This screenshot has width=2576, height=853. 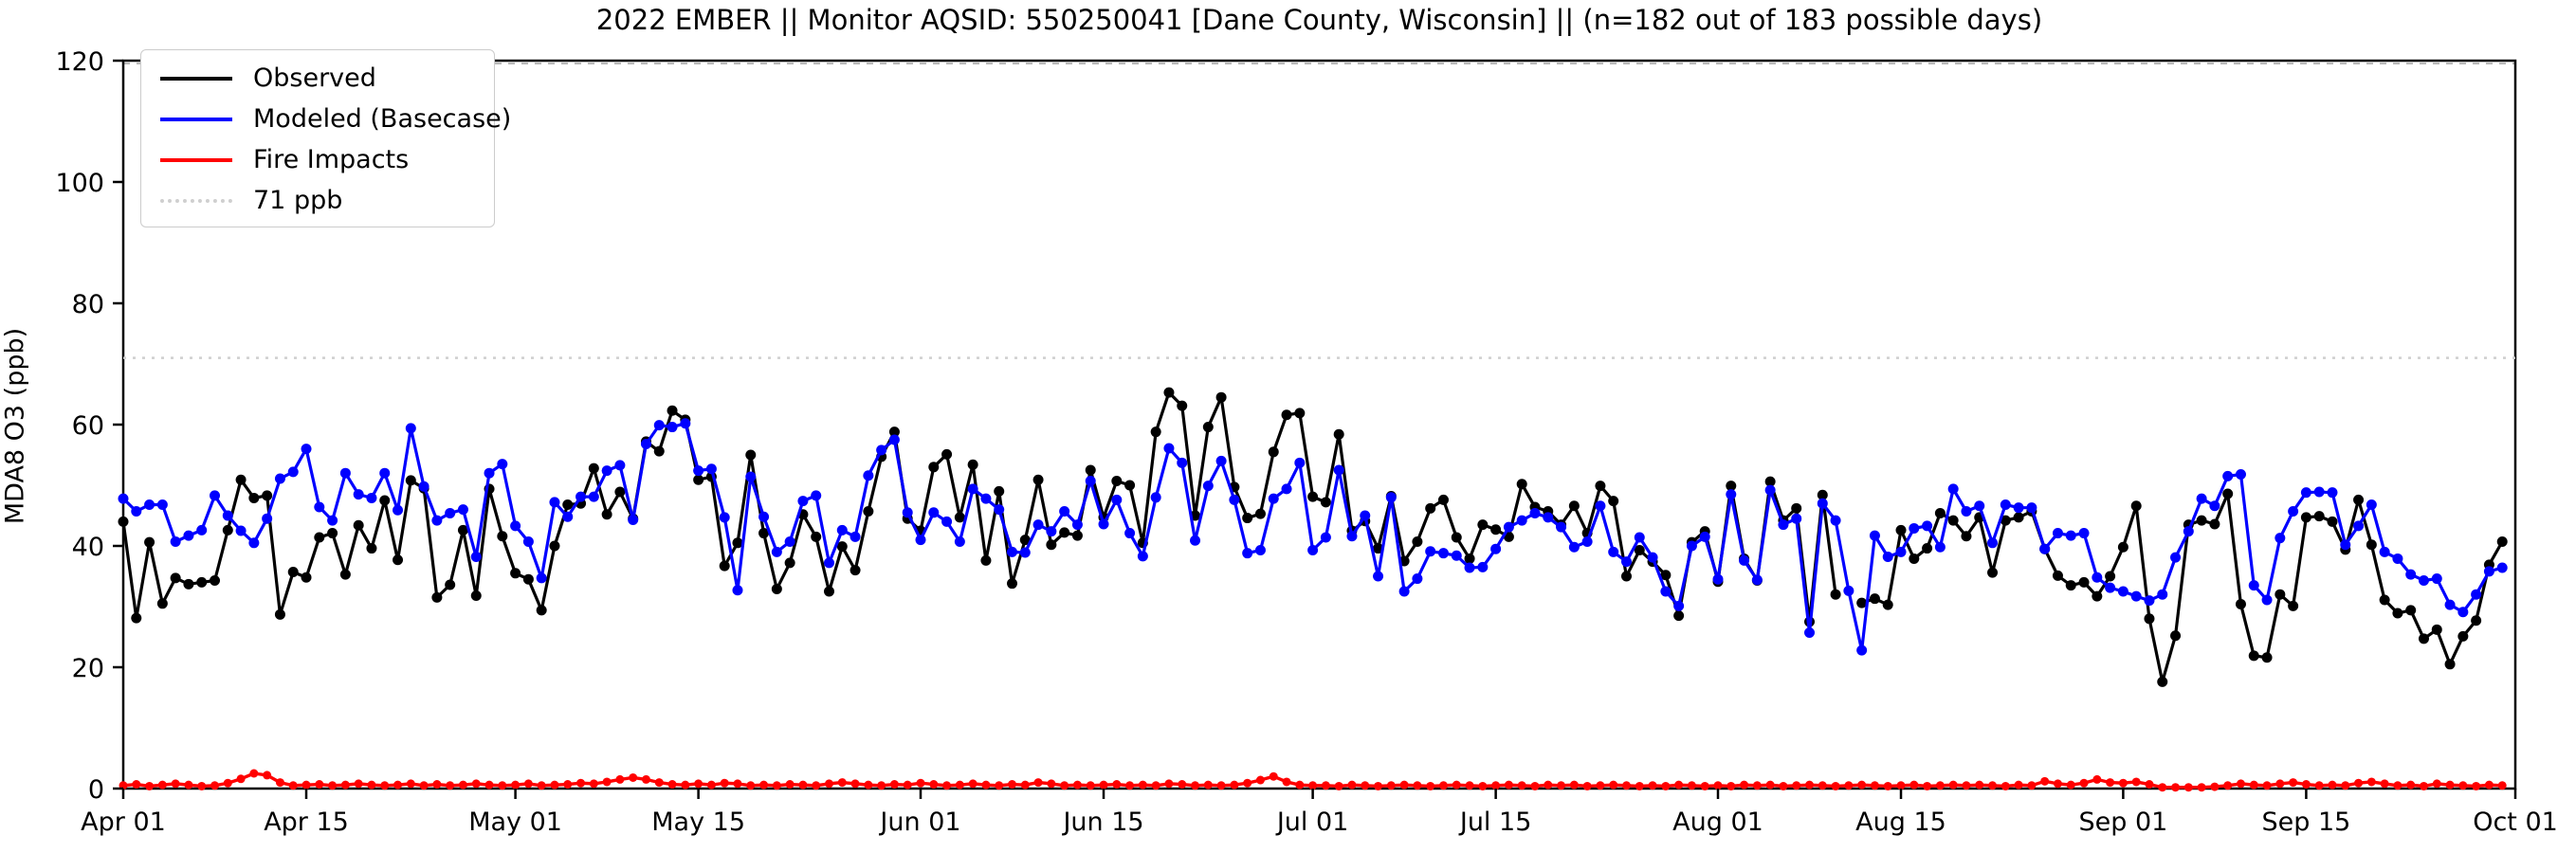 I want to click on svg-text: Sep 01, so click(x=2122, y=822).